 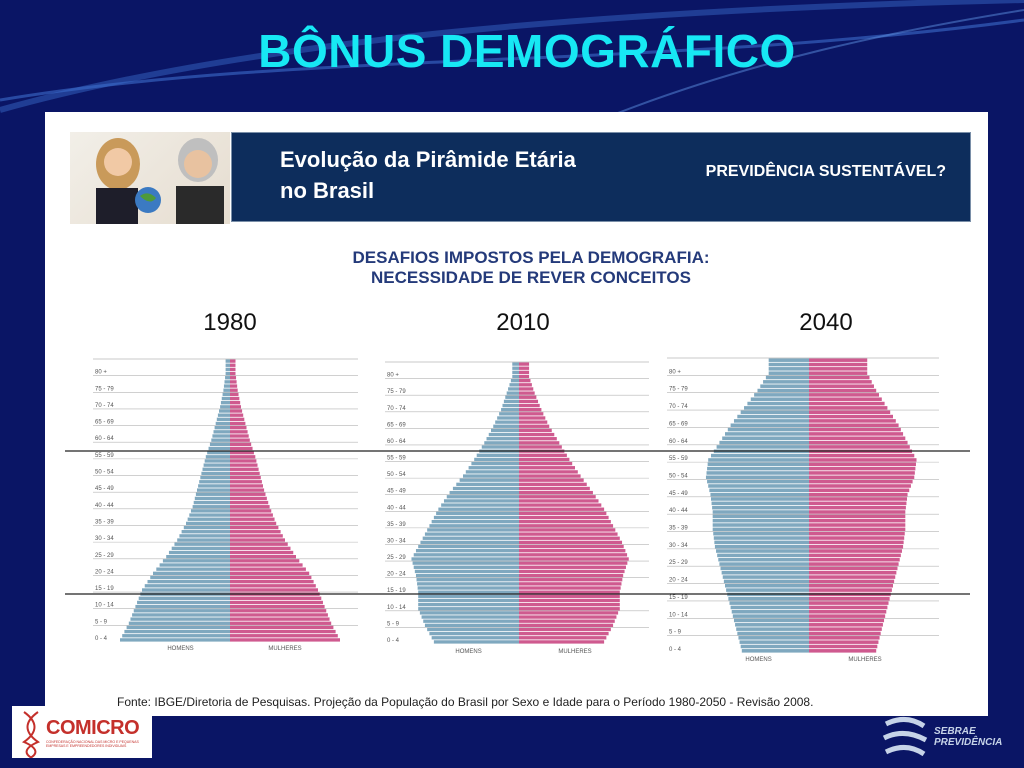 I want to click on bar-homens-40 - 44, so click(x=211, y=502).